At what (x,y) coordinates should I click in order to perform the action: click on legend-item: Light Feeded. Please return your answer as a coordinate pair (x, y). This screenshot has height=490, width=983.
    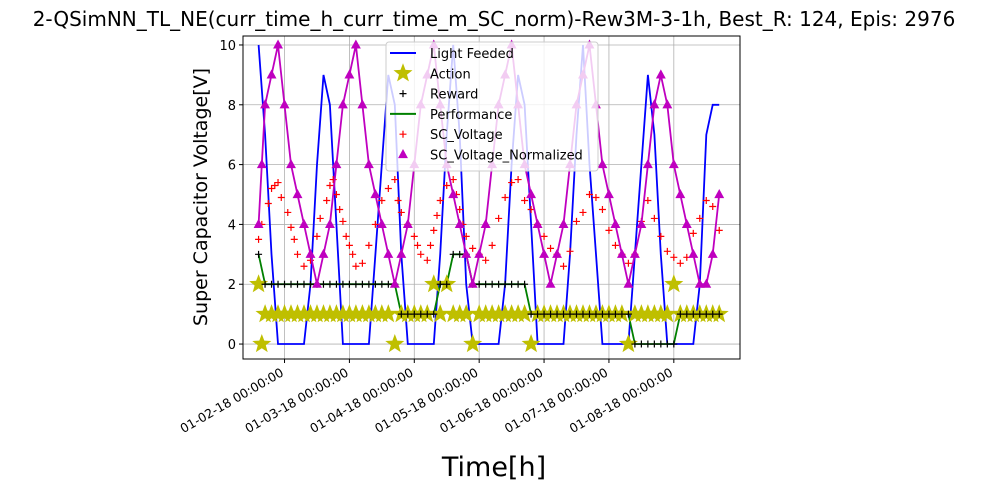
    Looking at the image, I should click on (452, 54).